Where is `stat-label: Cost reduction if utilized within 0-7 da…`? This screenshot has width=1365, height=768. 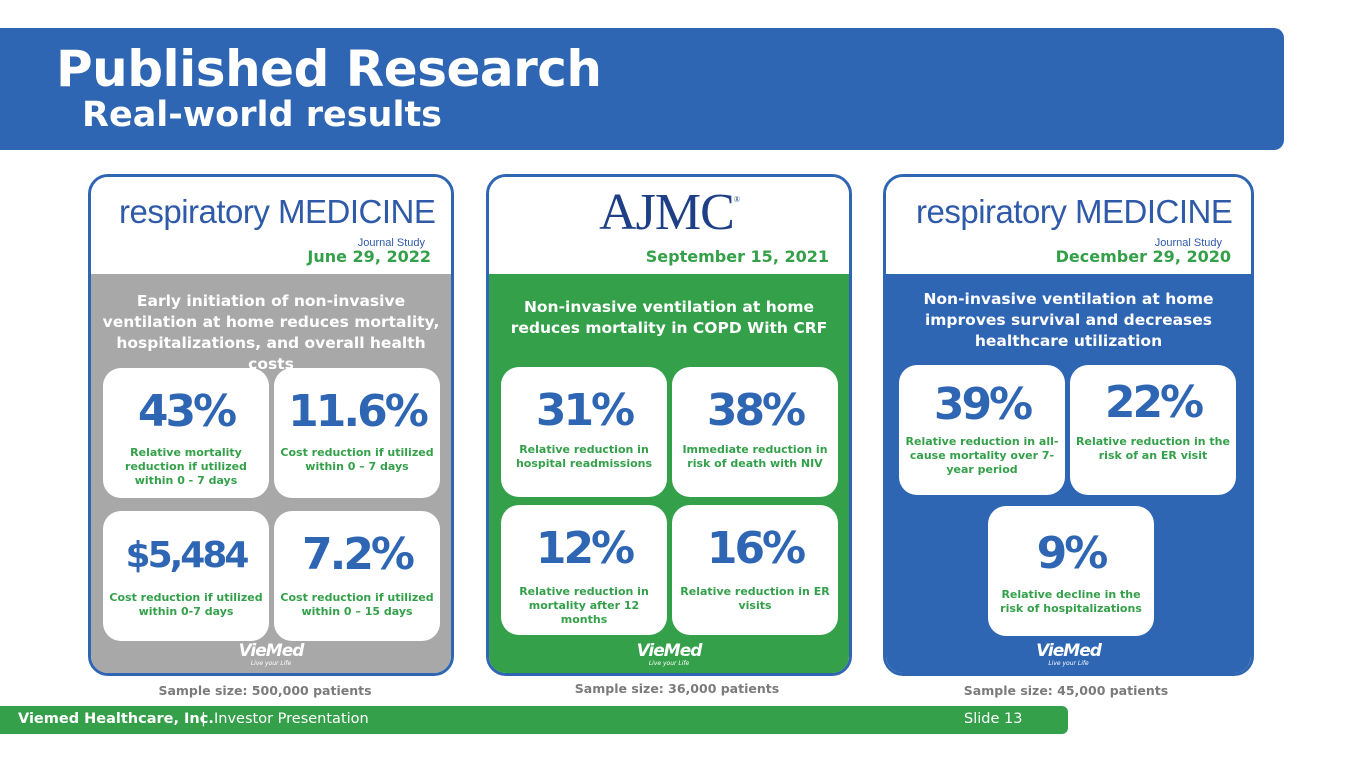
stat-label: Cost reduction if utilized within 0-7 da… is located at coordinates (186, 604).